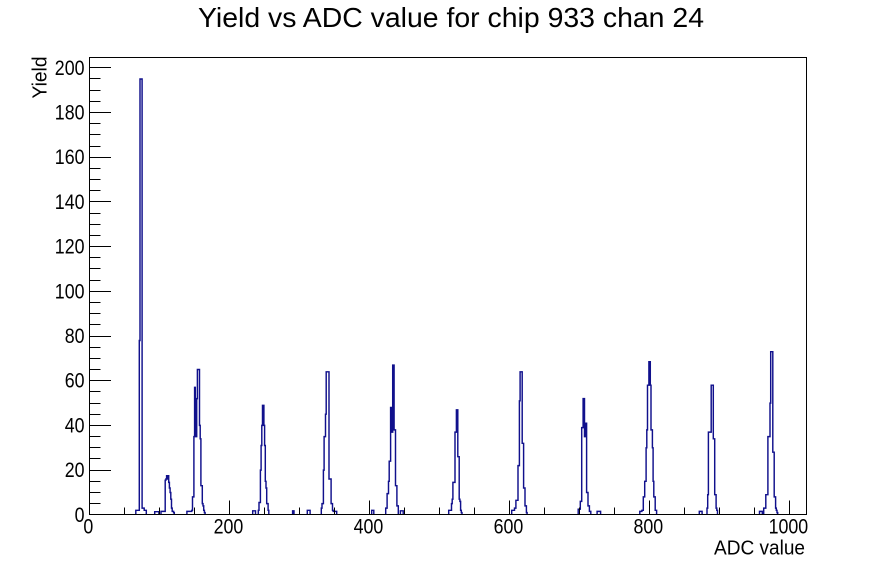 The width and height of the screenshot is (896, 572). What do you see at coordinates (70, 157) in the screenshot?
I see `svg-text: 160` at bounding box center [70, 157].